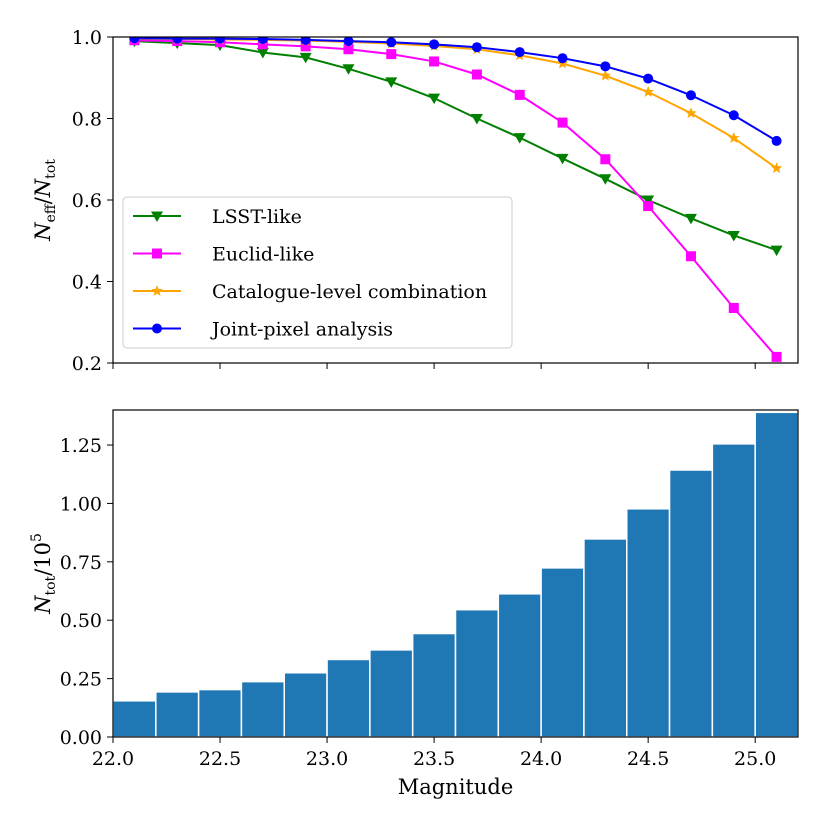 This screenshot has height=830, width=830. What do you see at coordinates (45, 200) in the screenshot?
I see `y-axis-label: Neff/Ntot` at bounding box center [45, 200].